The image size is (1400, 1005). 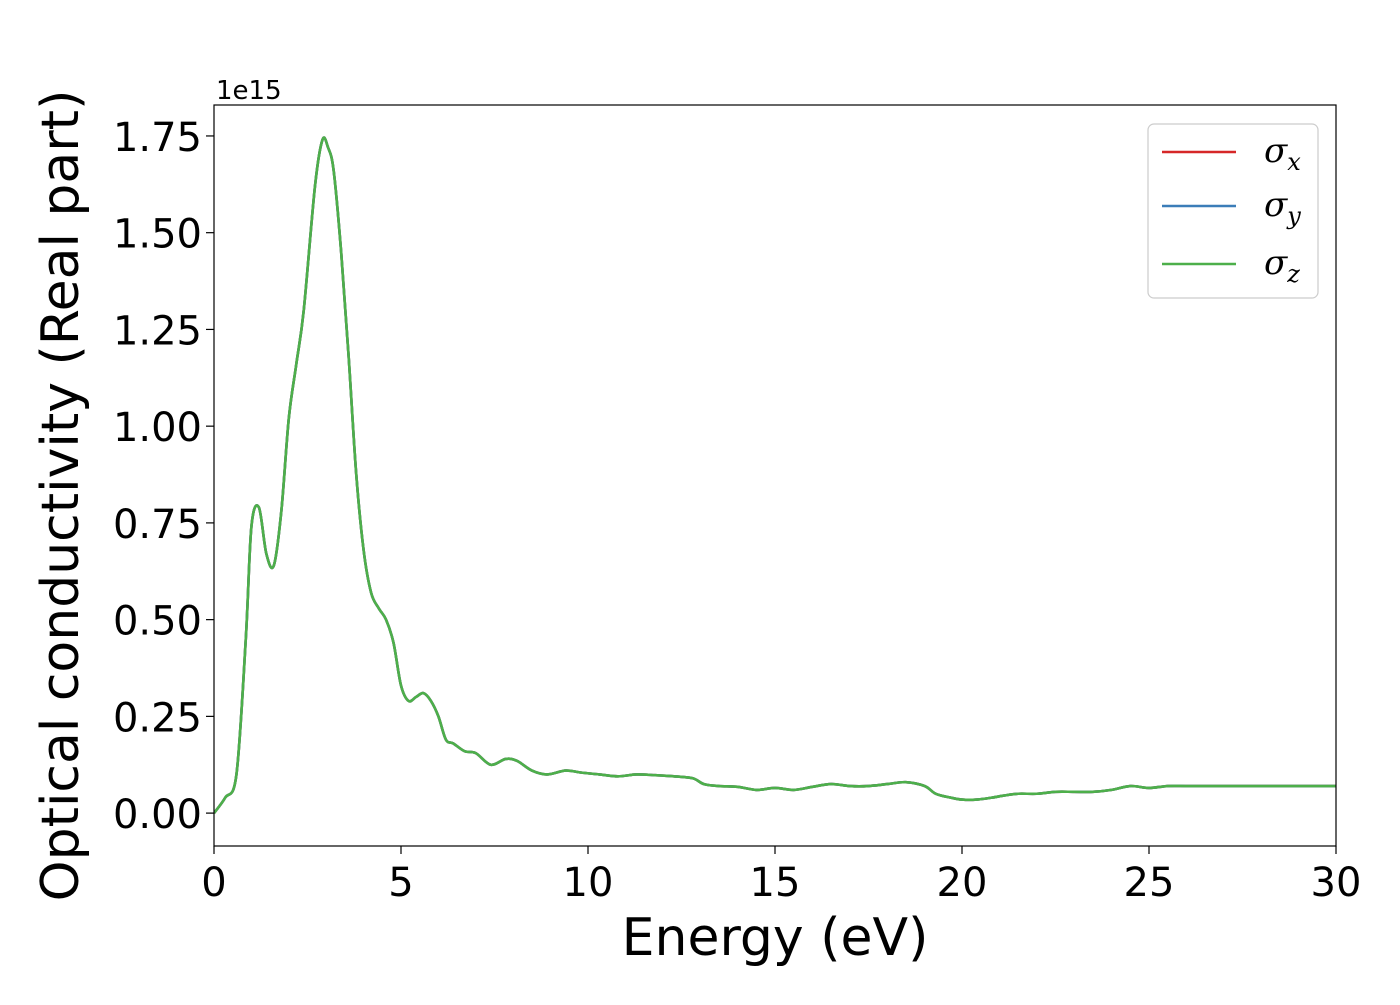 I want to click on legend-label-sigma-x: σx, so click(x=1282, y=153).